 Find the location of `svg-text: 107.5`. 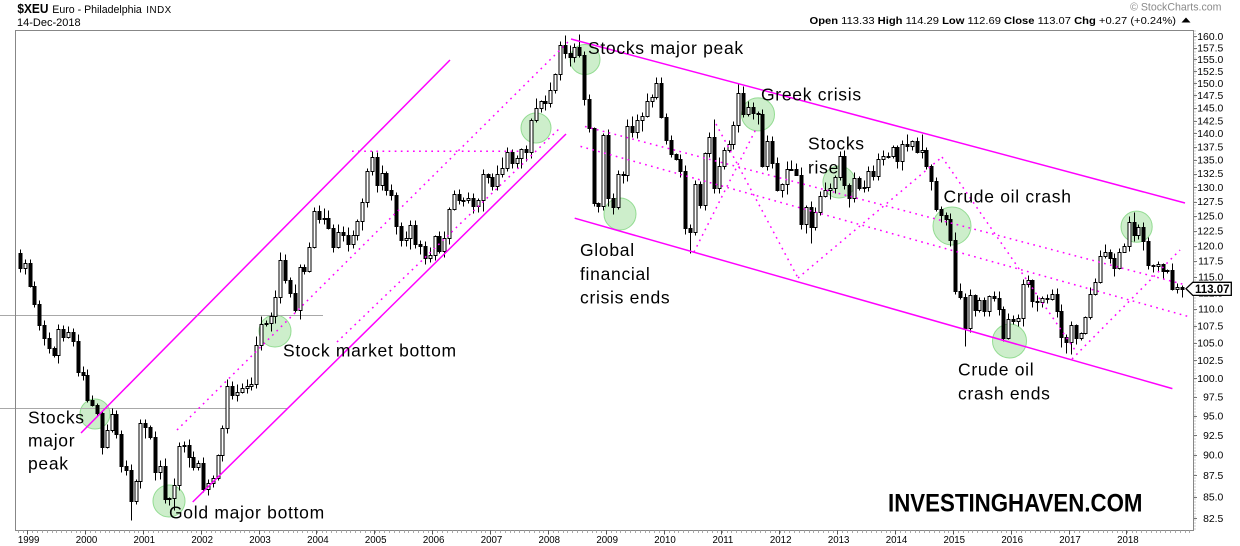

svg-text: 107.5 is located at coordinates (1210, 326).